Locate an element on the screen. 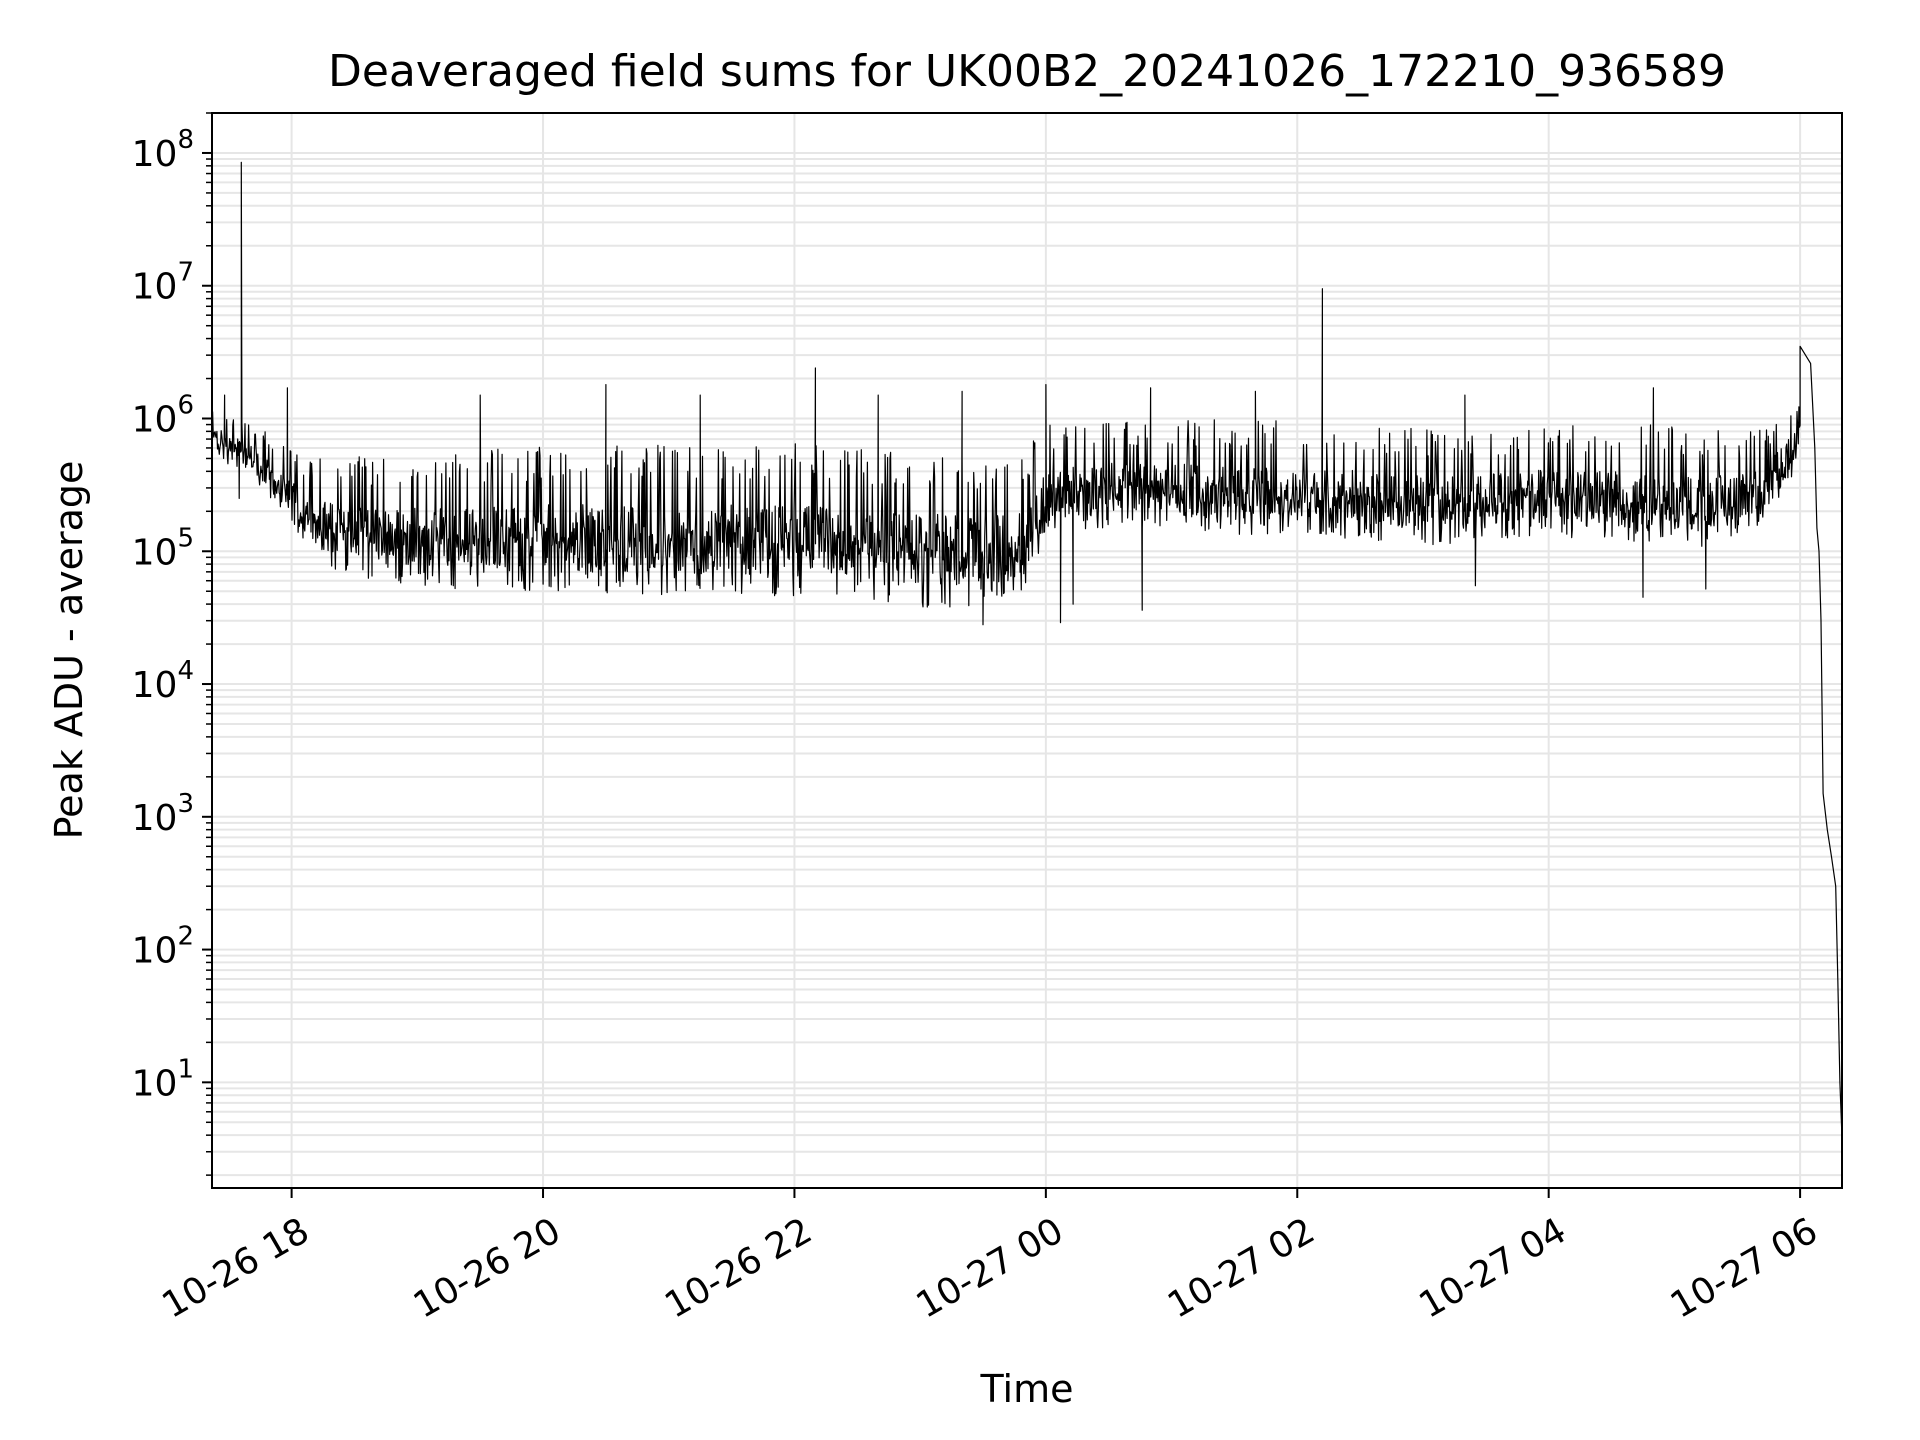 The width and height of the screenshot is (1920, 1440). y-axis: 10¹ 10² 10³ 10⁴ 10⁵ 10⁶ 10⁷ 10⁸ is located at coordinates (172, 644).